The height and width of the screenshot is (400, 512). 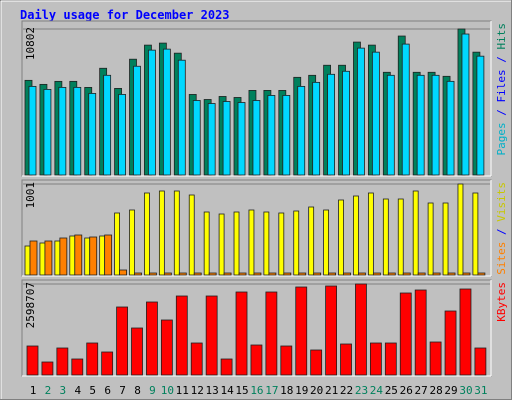 What do you see at coordinates (501, 258) in the screenshot?
I see `legend-entry: Sites` at bounding box center [501, 258].